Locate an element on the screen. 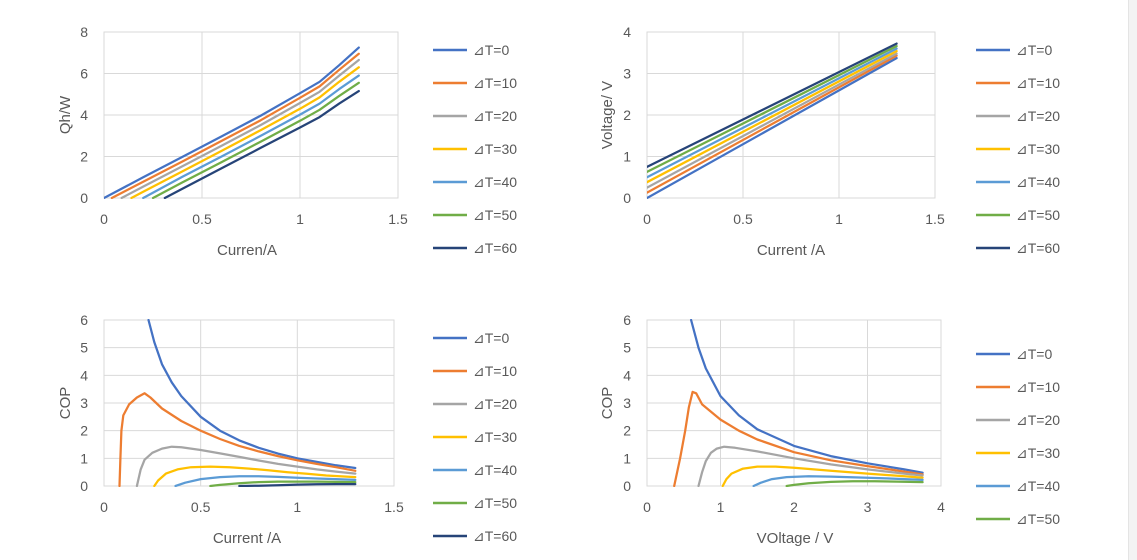 The width and height of the screenshot is (1137, 560). y-tick-label: 8 is located at coordinates (84, 32).